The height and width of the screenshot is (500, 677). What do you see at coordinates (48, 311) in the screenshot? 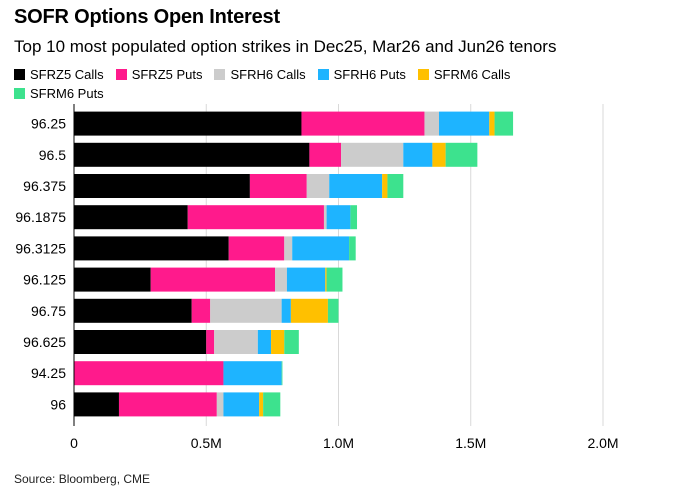
I see `category-label: 96.75` at bounding box center [48, 311].